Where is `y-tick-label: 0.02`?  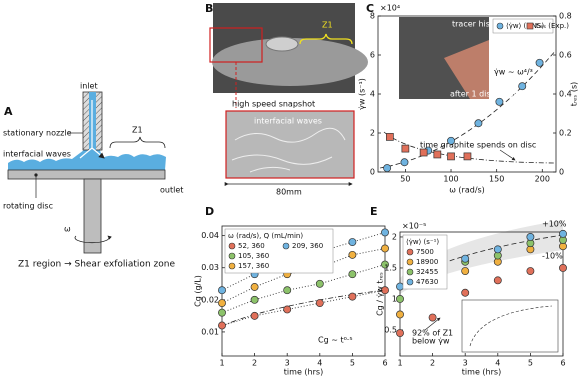 y-tick-label: 0.02 is located at coordinates (210, 299).